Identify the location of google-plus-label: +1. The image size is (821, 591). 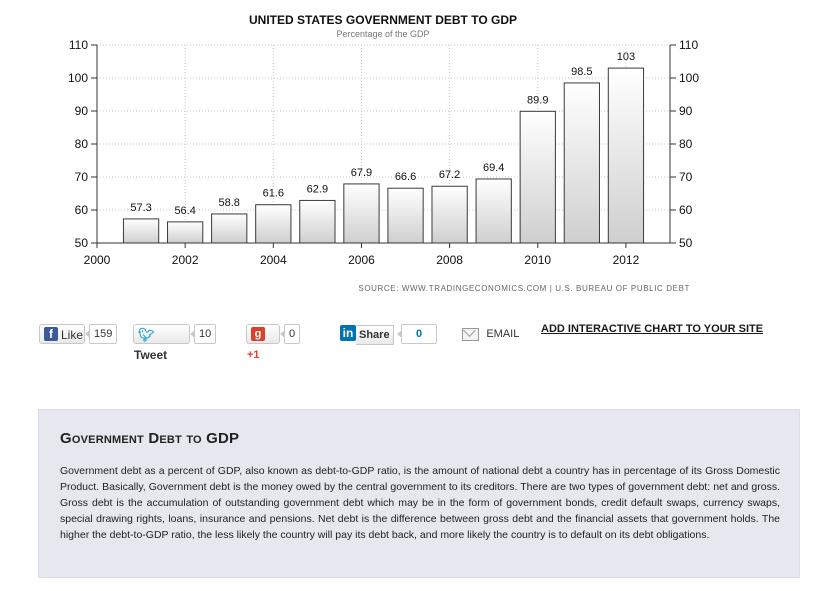
(253, 355).